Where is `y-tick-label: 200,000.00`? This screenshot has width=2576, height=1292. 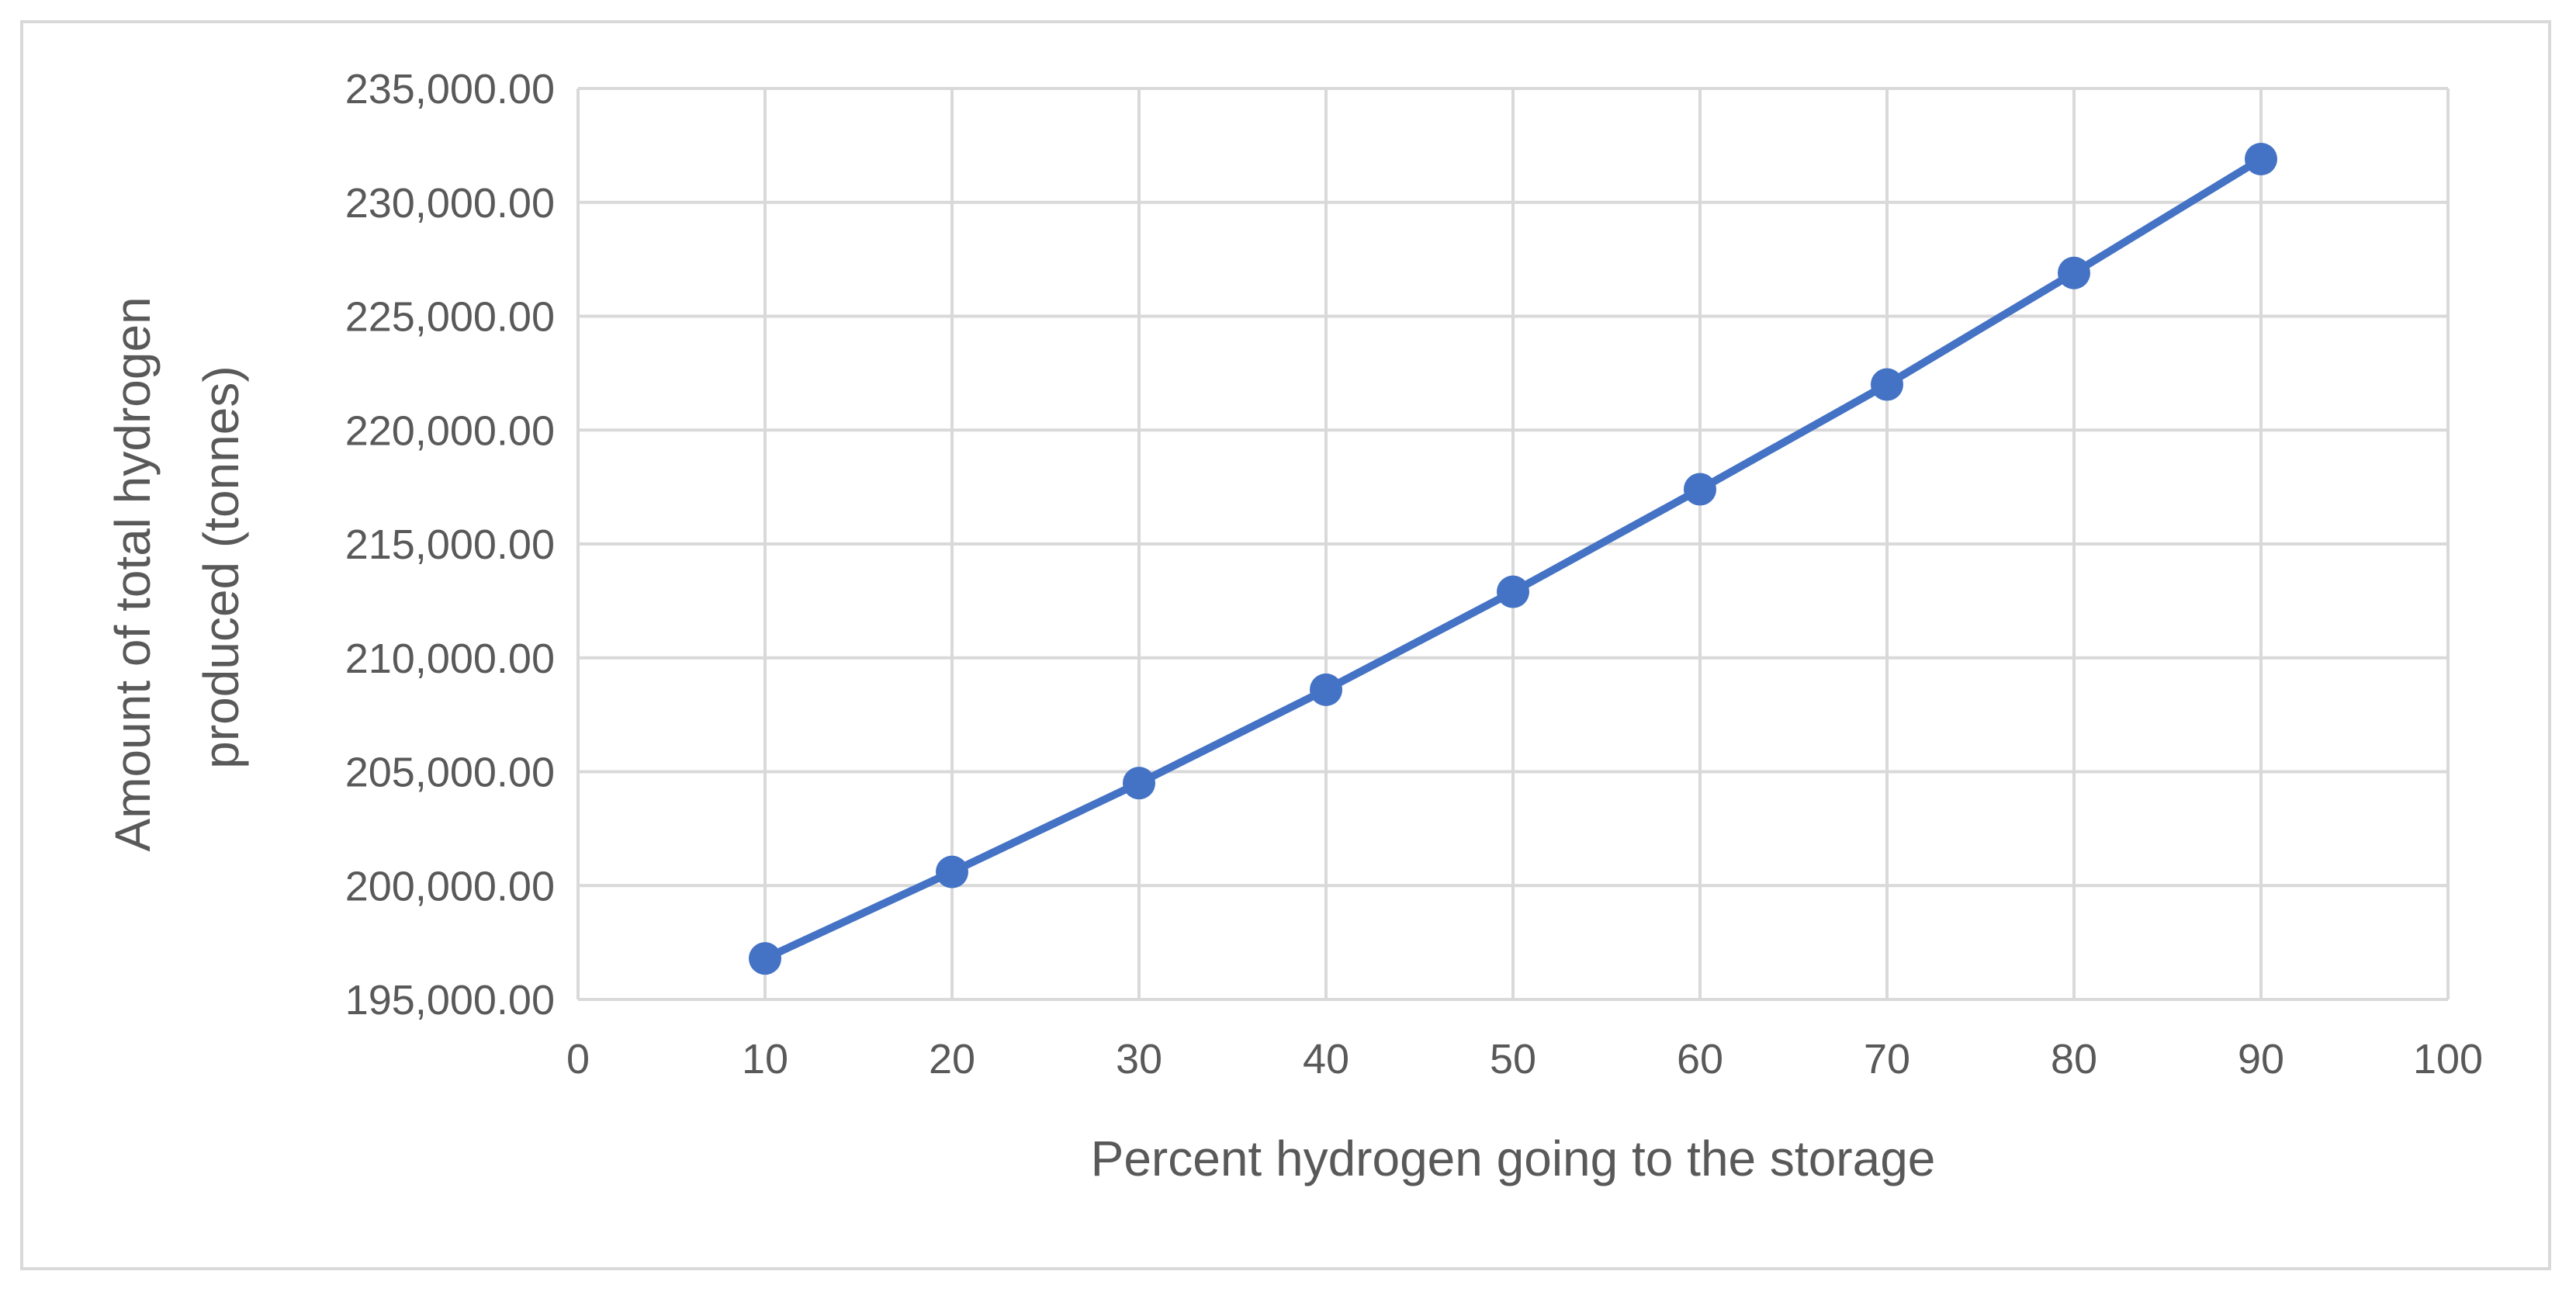
y-tick-label: 200,000.00 is located at coordinates (450, 886).